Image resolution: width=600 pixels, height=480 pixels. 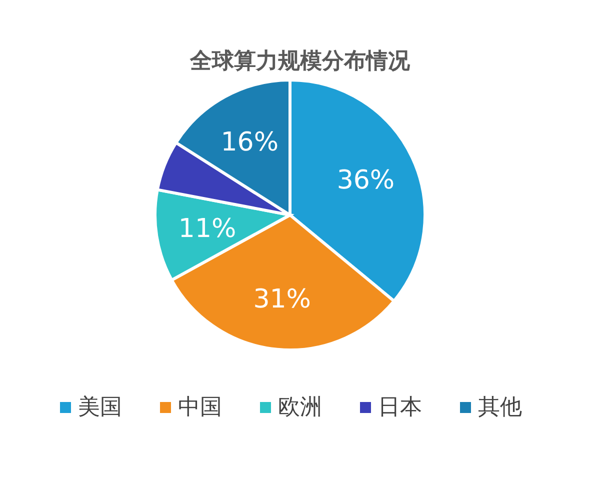 I want to click on data-label: 11%, so click(x=207, y=229).